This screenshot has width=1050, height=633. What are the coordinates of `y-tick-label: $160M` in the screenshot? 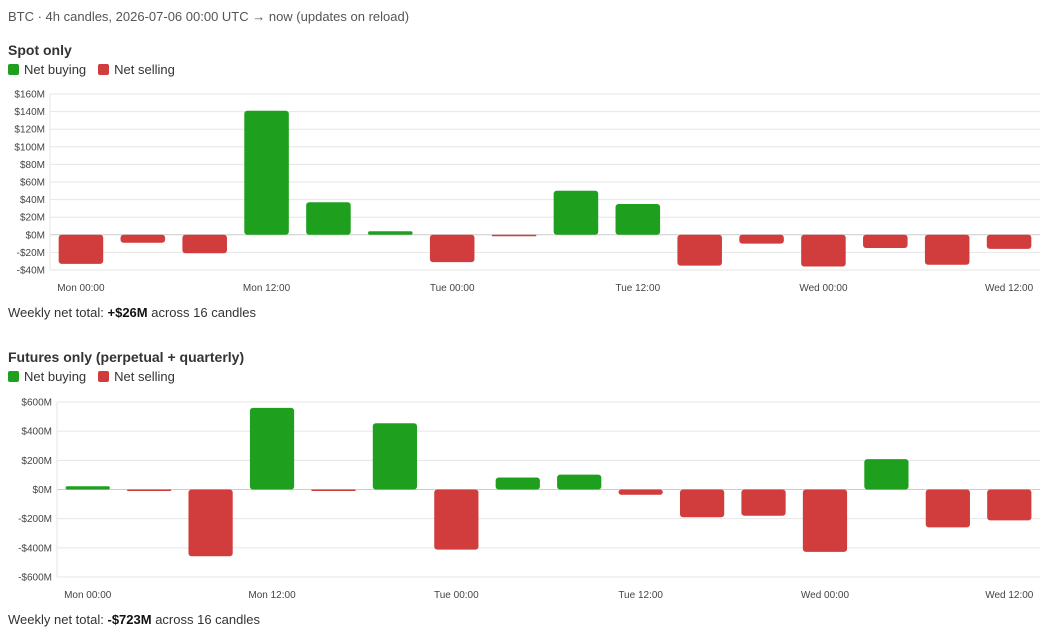 It's located at (29, 95).